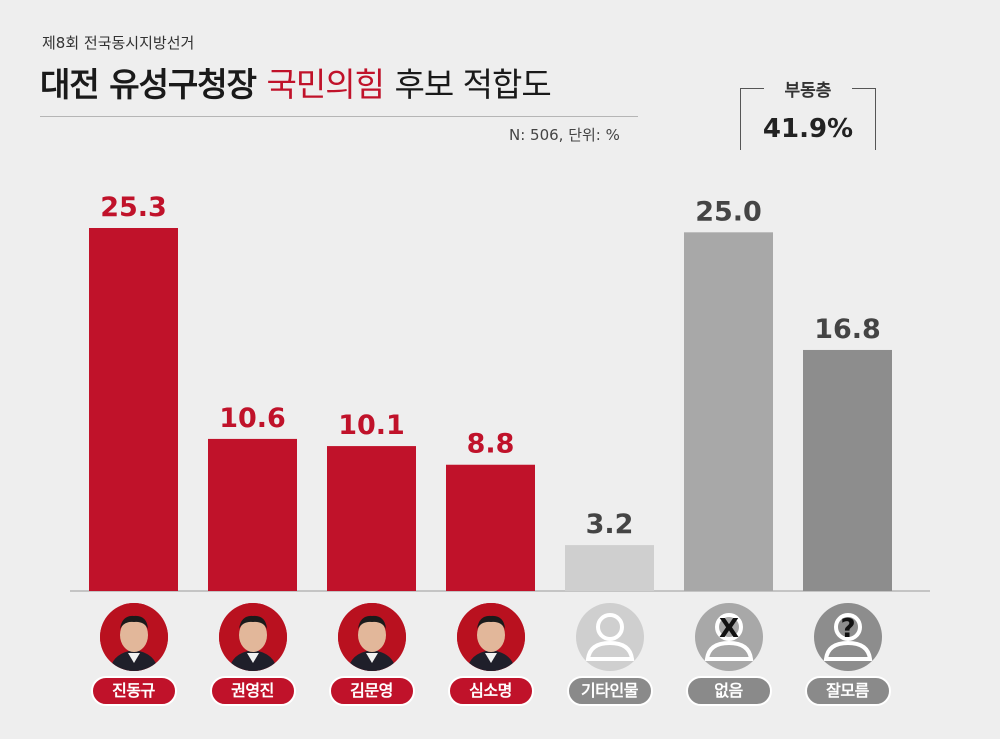 The image size is (1000, 739). I want to click on page-title: 대전 유성구청장 국민의힘 후보 적합도, so click(296, 82).